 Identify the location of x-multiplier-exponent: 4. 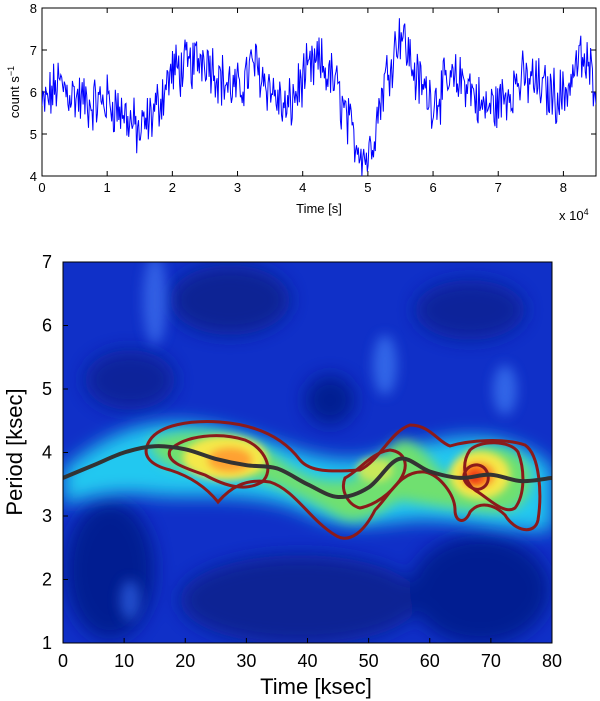
(586, 212).